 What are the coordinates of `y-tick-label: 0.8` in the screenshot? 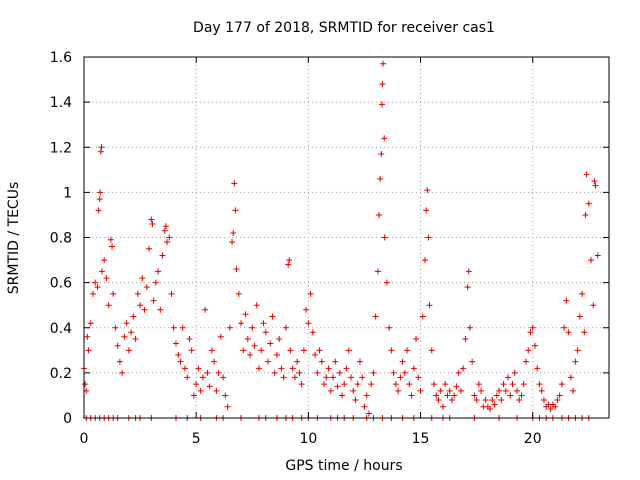 It's located at (61, 239).